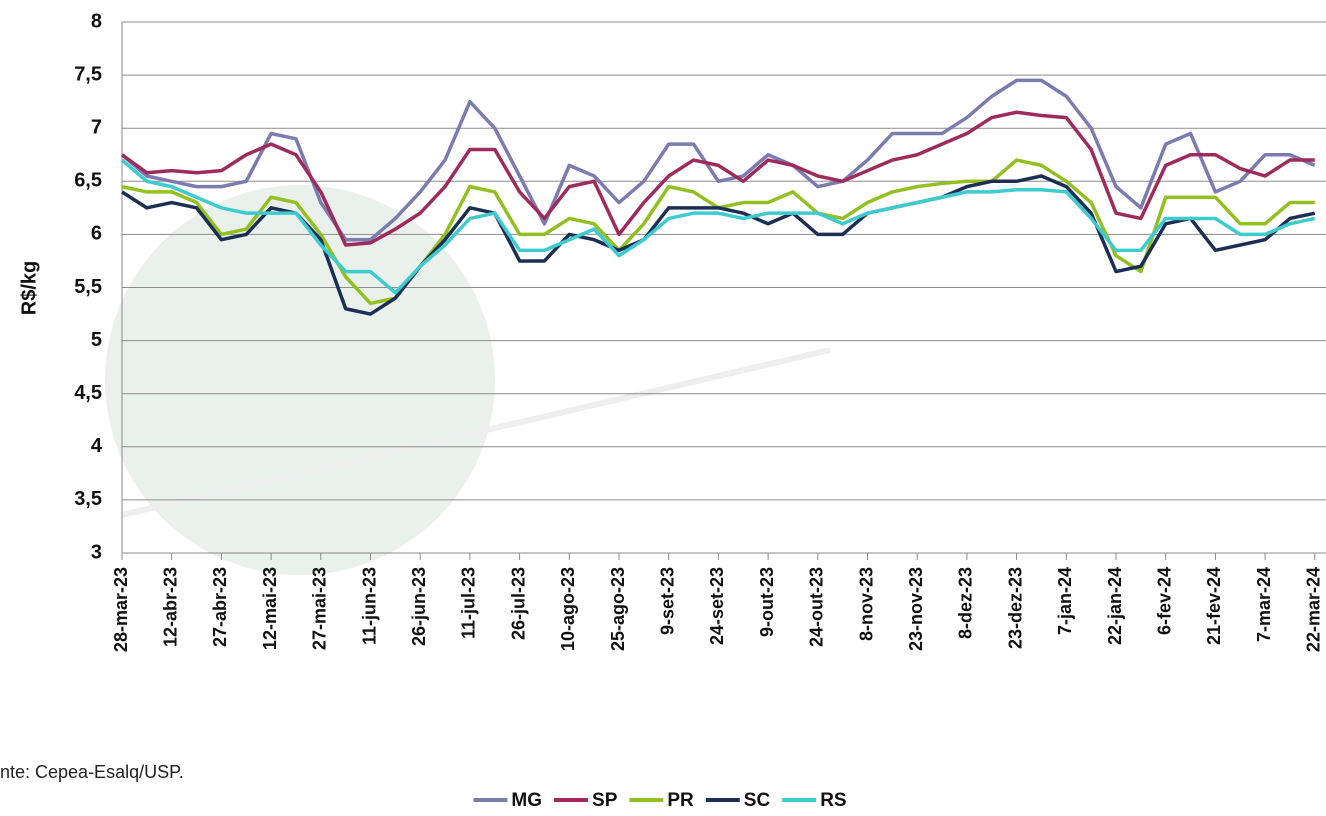 This screenshot has width=1326, height=816. I want to click on y-tick-label: 5,5, so click(88, 287).